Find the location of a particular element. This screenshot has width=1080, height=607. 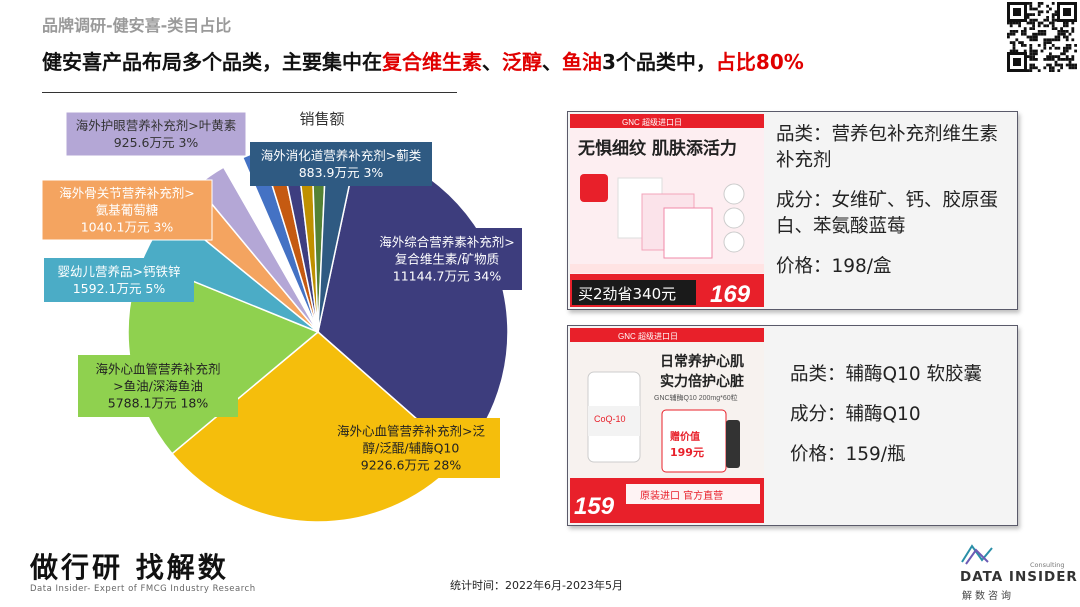

headline-part-1: 复合维生素 is located at coordinates (432, 62).